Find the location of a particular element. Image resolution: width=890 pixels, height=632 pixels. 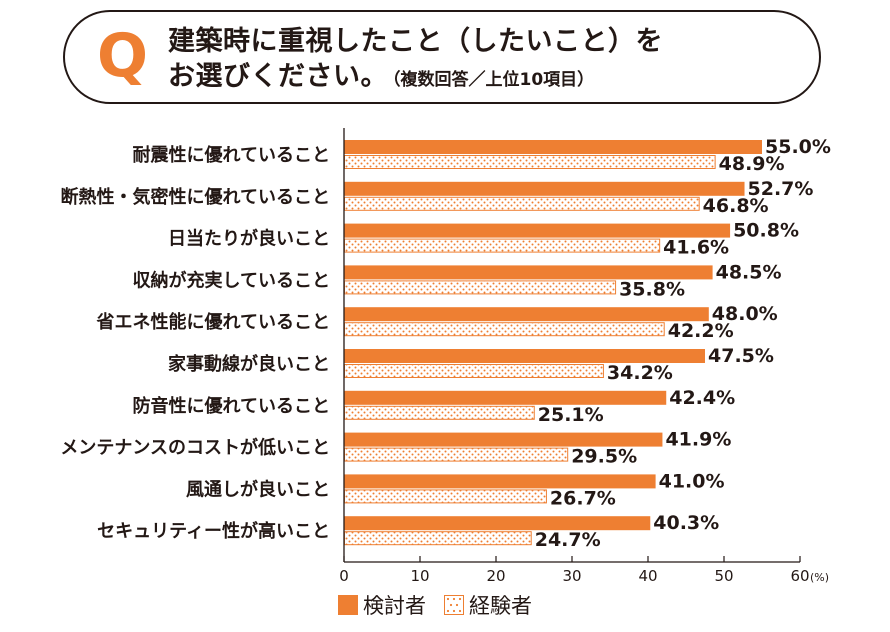

data-label-series1: 48.5% is located at coordinates (749, 272).